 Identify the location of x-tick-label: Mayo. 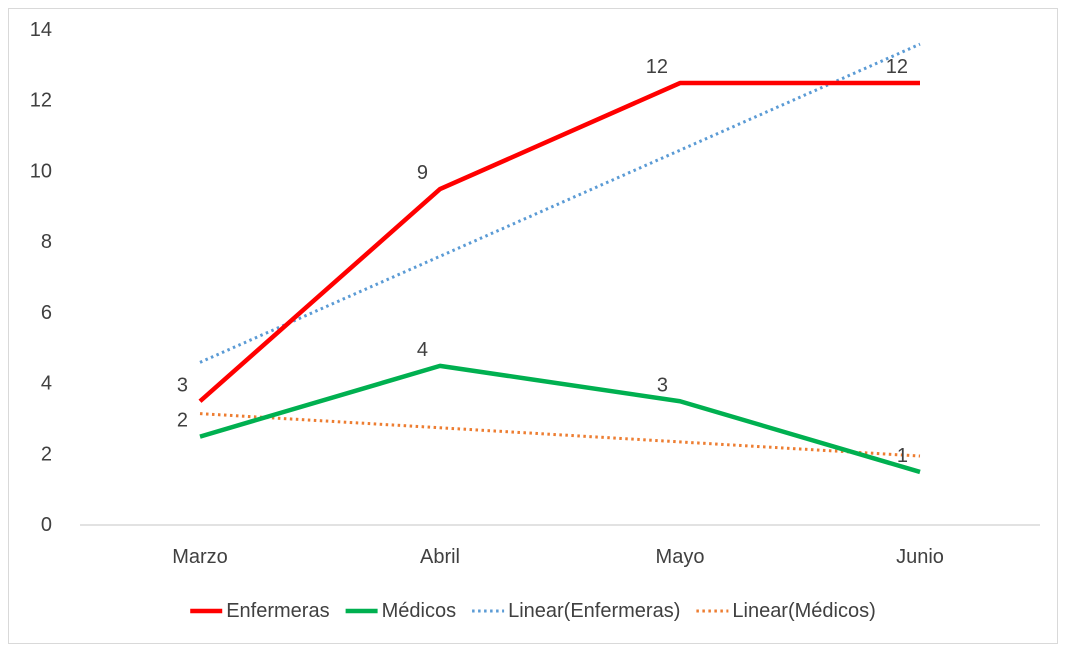
(680, 557).